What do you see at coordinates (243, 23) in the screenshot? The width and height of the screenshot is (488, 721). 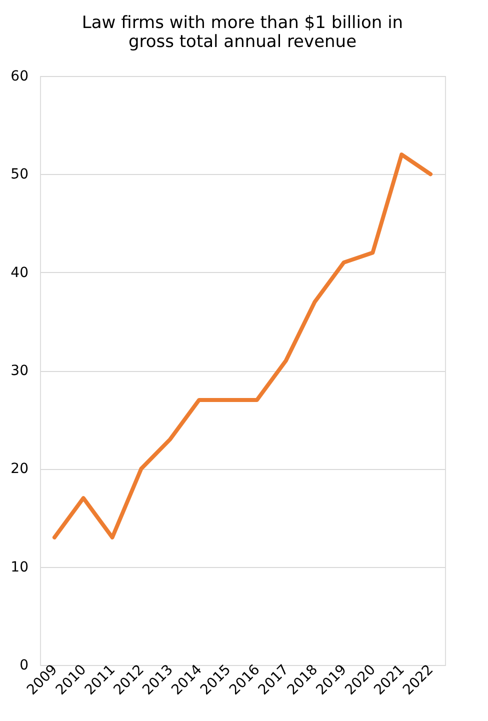 I see `text: Law firms with more than $1 billion in` at bounding box center [243, 23].